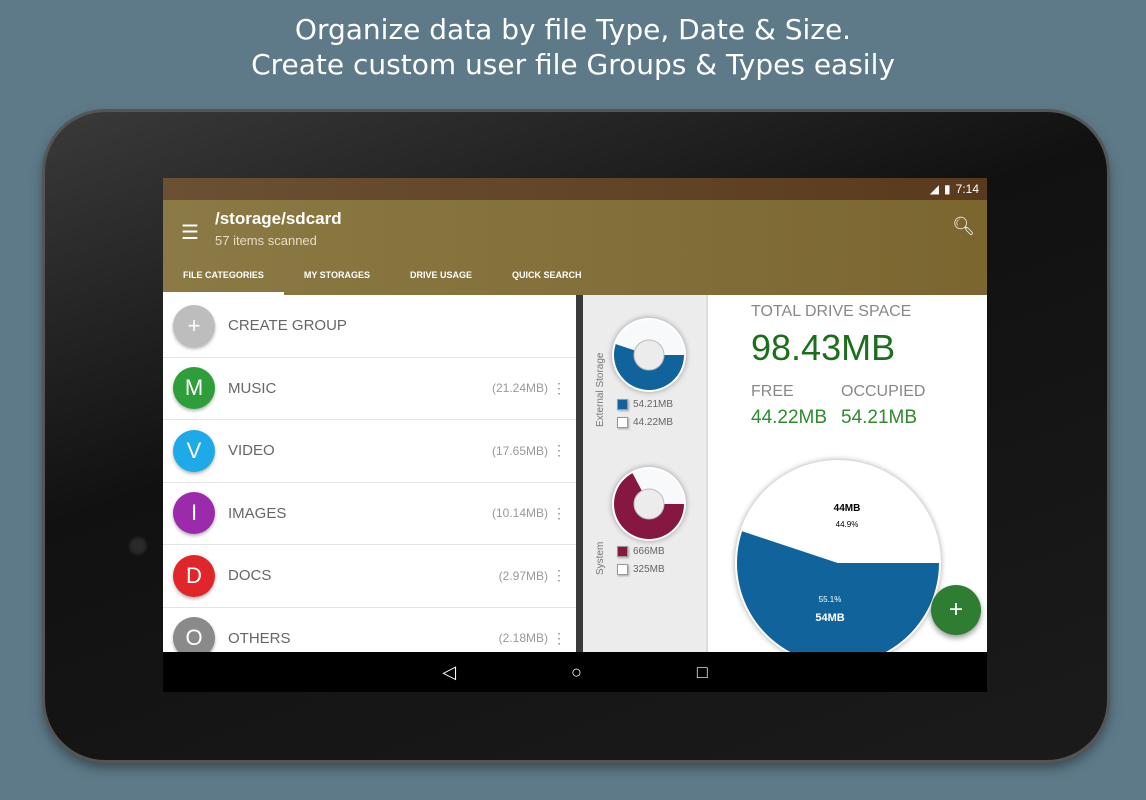 The height and width of the screenshot is (800, 1146). I want to click on clock: 7:14, so click(967, 189).